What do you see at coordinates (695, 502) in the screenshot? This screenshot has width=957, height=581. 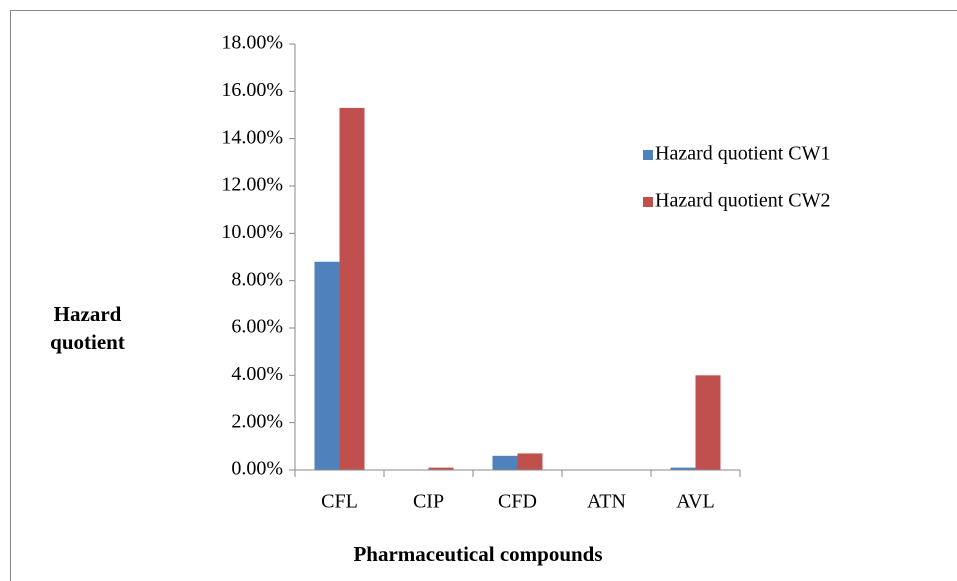 I see `x-tick-label: AVL` at bounding box center [695, 502].